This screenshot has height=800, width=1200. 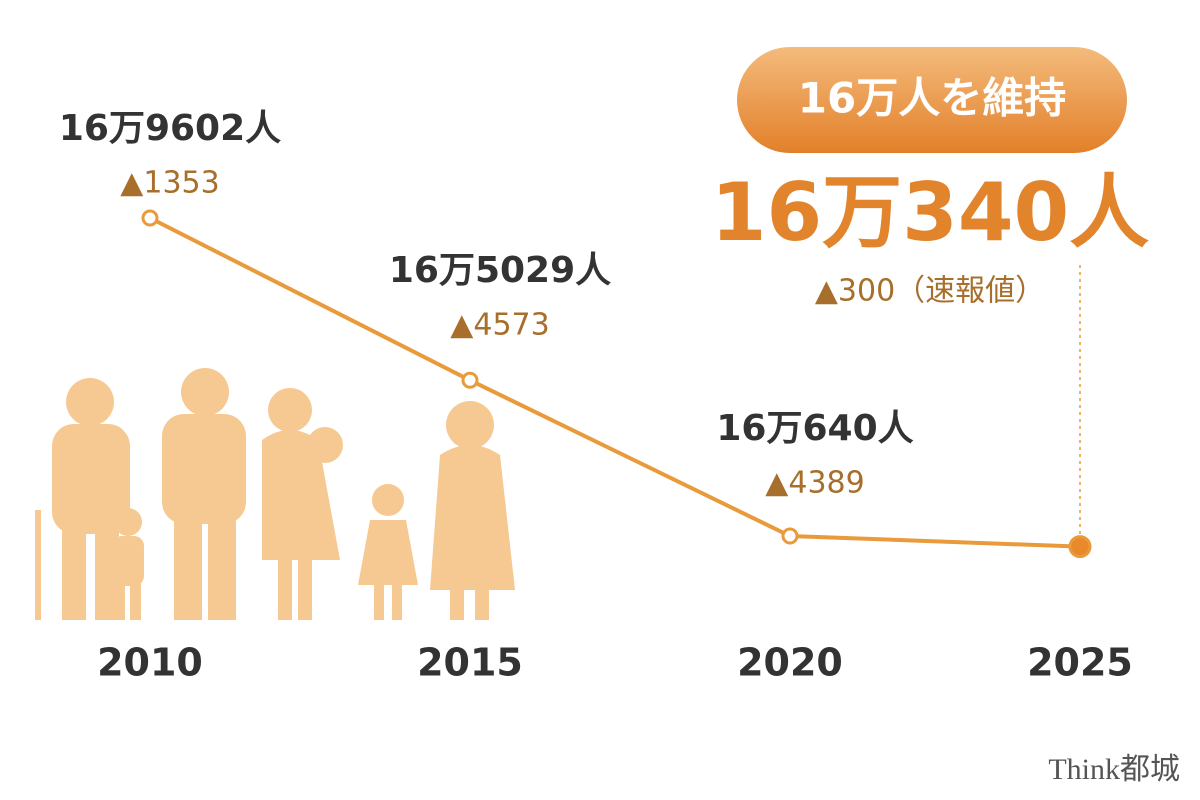 I want to click on watermark: Think都城, so click(x=1114, y=769).